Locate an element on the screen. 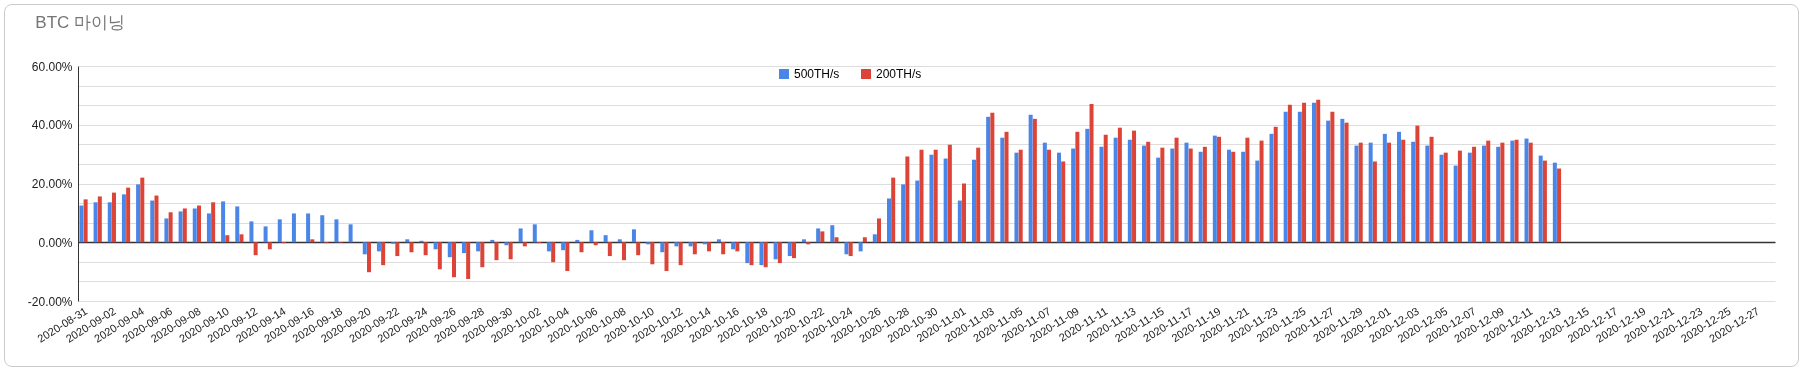 The width and height of the screenshot is (1803, 371). chart-title: BTC 마이닝 is located at coordinates (80, 22).